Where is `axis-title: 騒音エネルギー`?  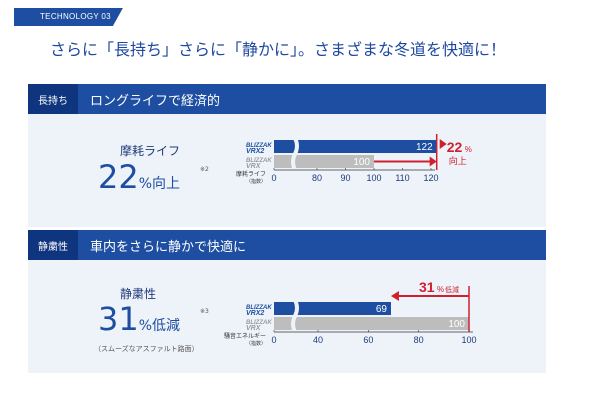
axis-title: 騒音エネルギー is located at coordinates (245, 336).